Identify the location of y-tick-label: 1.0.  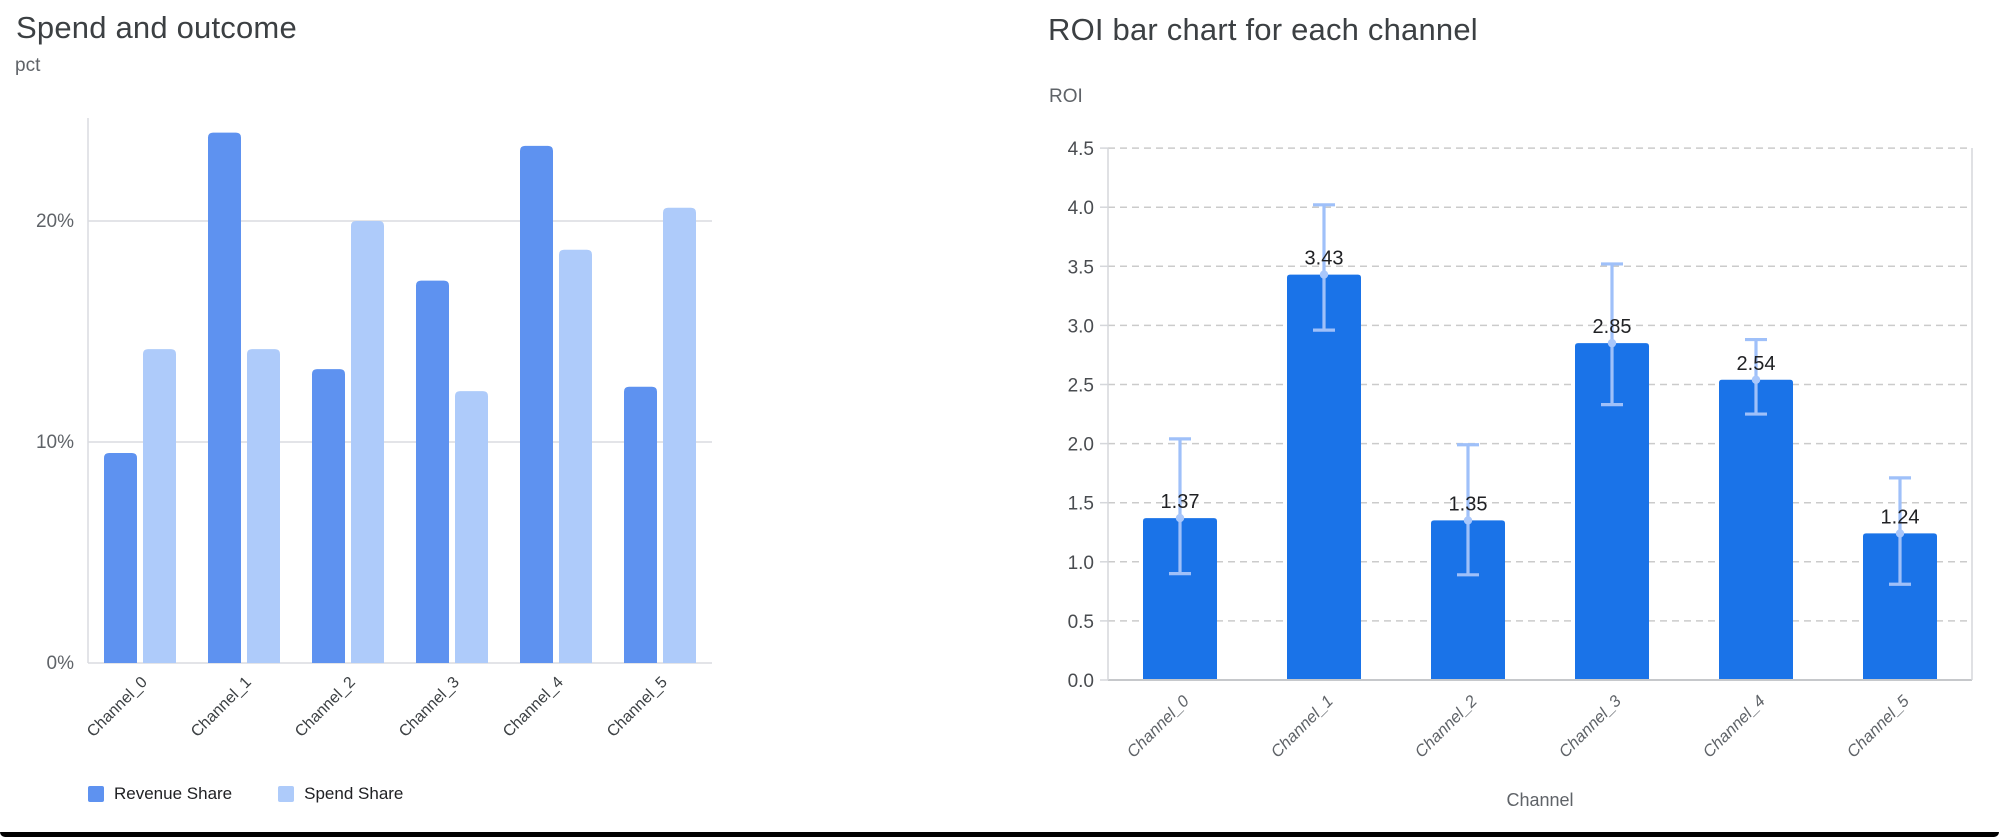
(1081, 563).